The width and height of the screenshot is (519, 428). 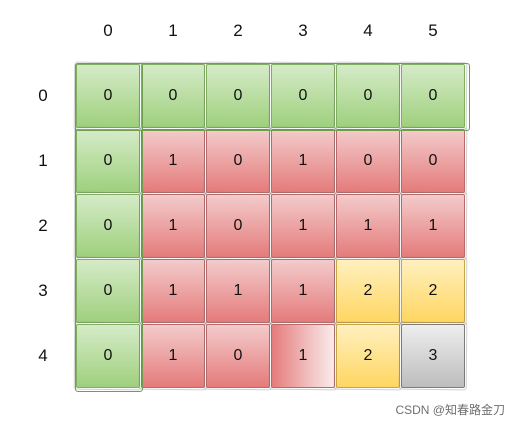 I want to click on grid-cell-r0-c5: 0, so click(x=433, y=96).